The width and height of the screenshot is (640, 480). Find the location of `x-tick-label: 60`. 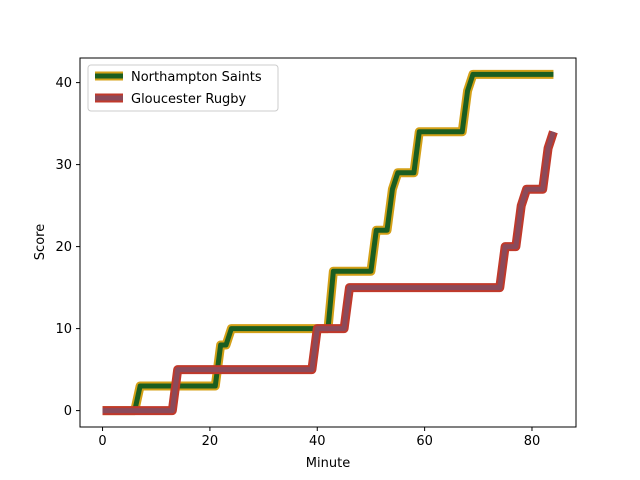

x-tick-label: 60 is located at coordinates (424, 441).